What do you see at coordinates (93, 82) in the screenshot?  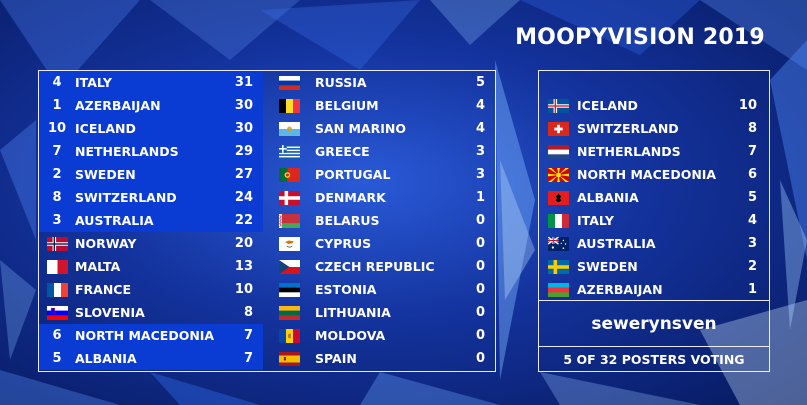 I see `country-name: ITALY` at bounding box center [93, 82].